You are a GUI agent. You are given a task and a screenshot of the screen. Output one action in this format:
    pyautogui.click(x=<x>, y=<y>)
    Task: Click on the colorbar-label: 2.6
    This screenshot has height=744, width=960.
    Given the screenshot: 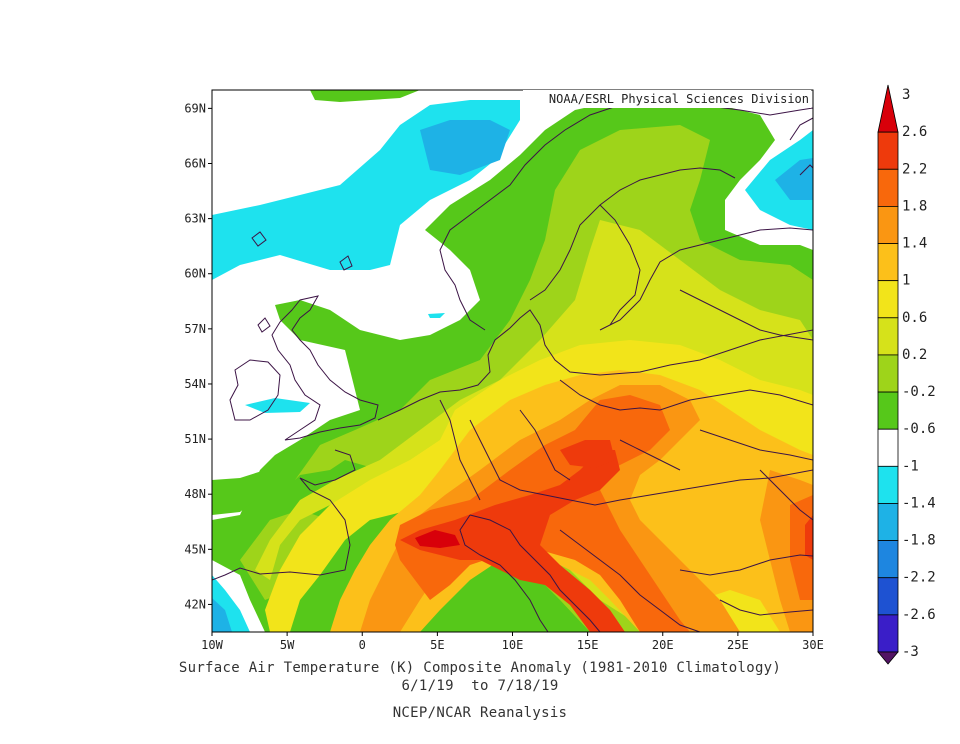 What is the action you would take?
    pyautogui.click(x=914, y=132)
    